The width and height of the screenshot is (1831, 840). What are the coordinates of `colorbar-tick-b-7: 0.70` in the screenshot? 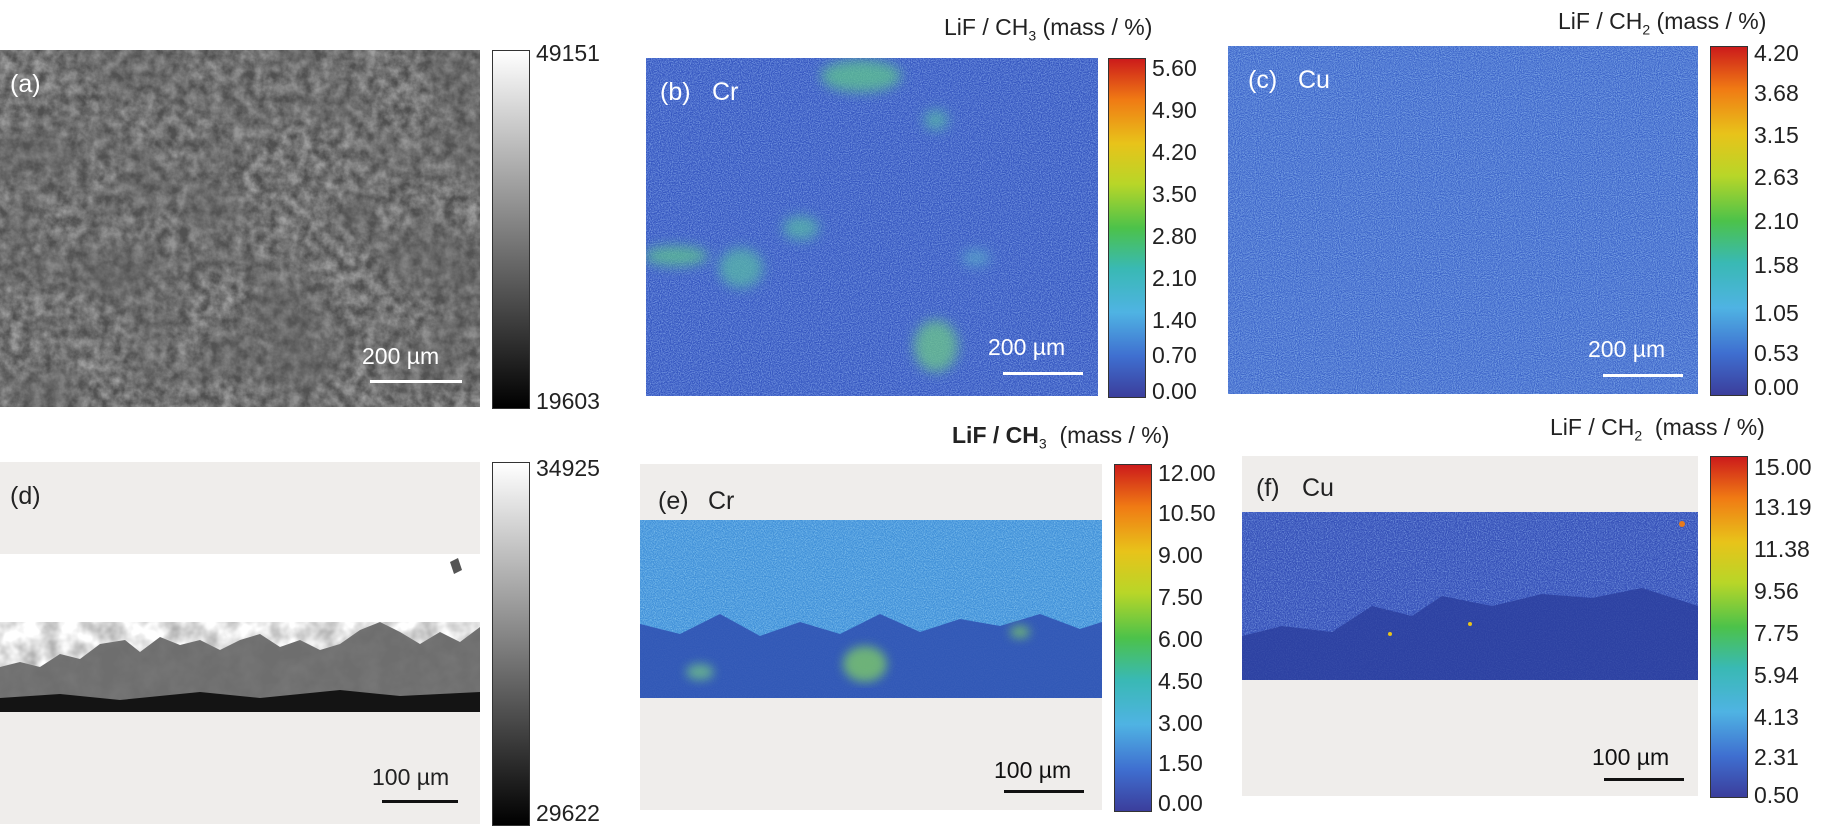 It's located at (1174, 355).